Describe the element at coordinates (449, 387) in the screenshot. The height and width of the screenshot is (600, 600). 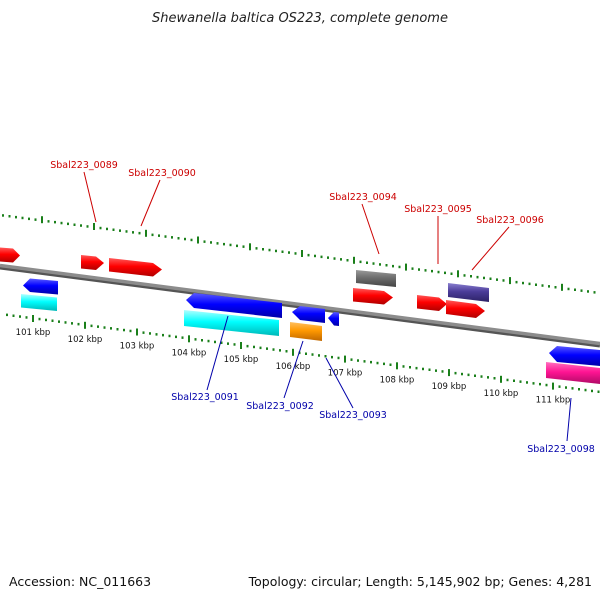
I see `ruler-tick-label: 109 kbp` at that location.